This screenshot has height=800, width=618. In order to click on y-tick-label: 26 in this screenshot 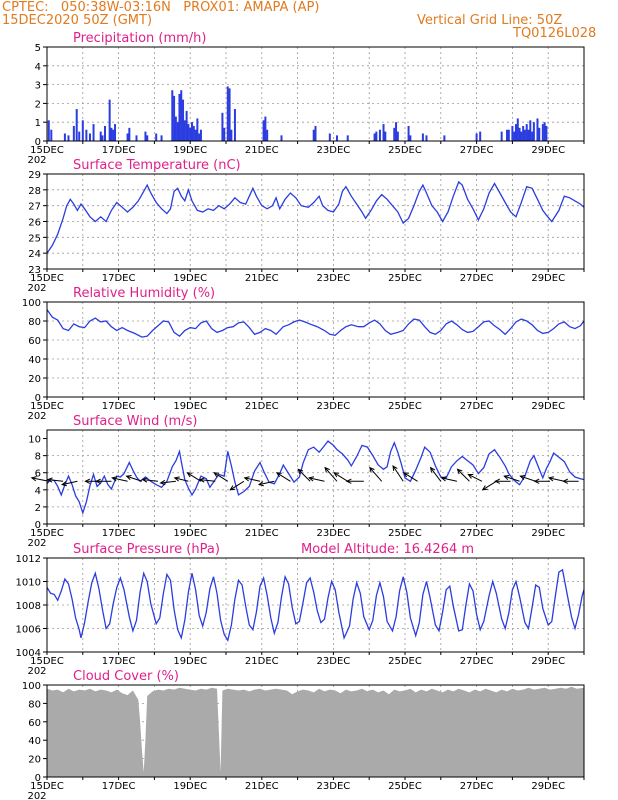, I will do `click(34, 223)`.